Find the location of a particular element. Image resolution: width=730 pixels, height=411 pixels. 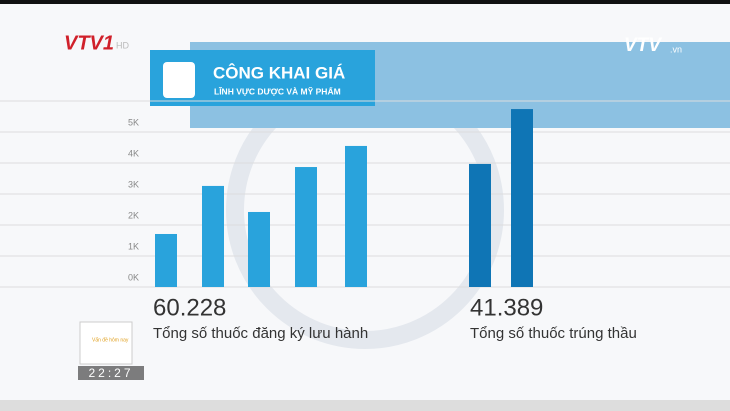

total-number: 41.389 is located at coordinates (506, 307).